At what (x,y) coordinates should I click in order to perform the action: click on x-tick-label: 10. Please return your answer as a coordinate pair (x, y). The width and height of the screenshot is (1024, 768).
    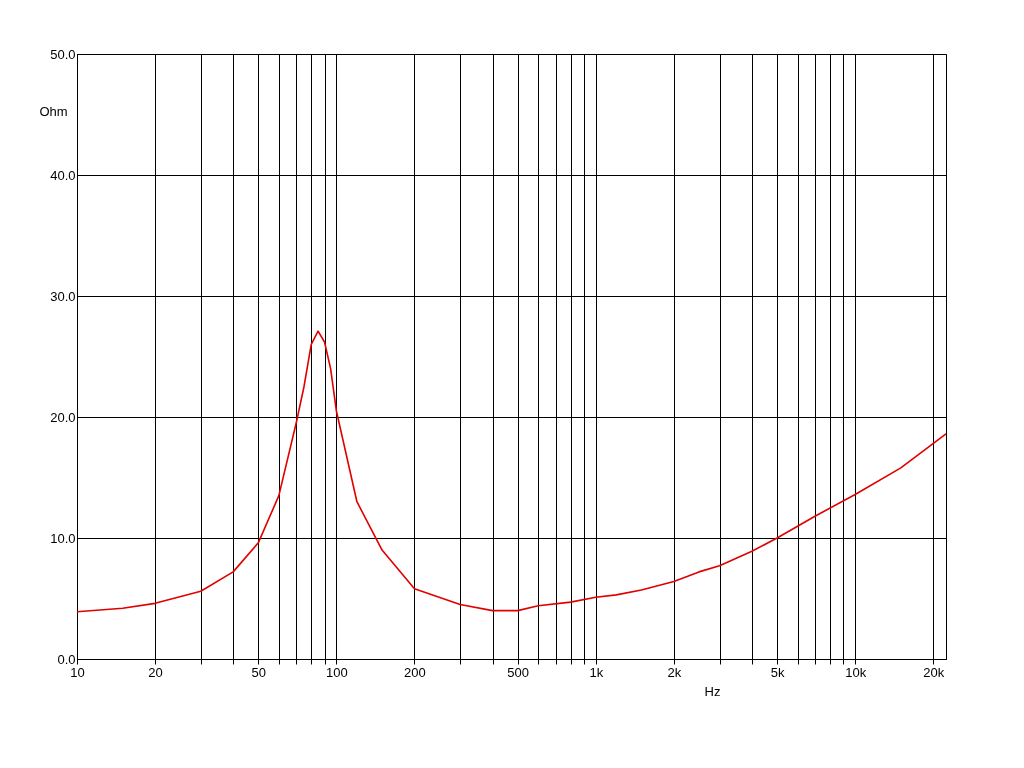
    Looking at the image, I should click on (77, 672).